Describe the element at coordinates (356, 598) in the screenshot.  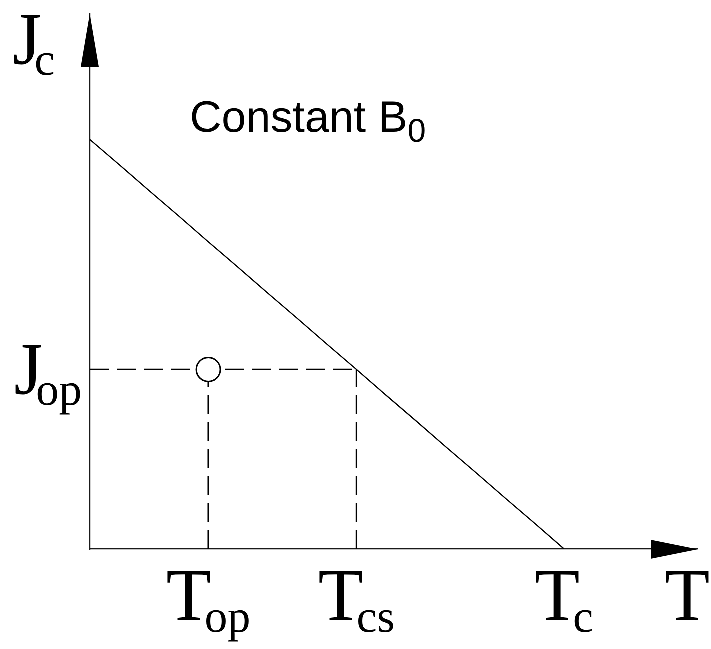
I see `x-tick-label: T$_{cs}$` at that location.